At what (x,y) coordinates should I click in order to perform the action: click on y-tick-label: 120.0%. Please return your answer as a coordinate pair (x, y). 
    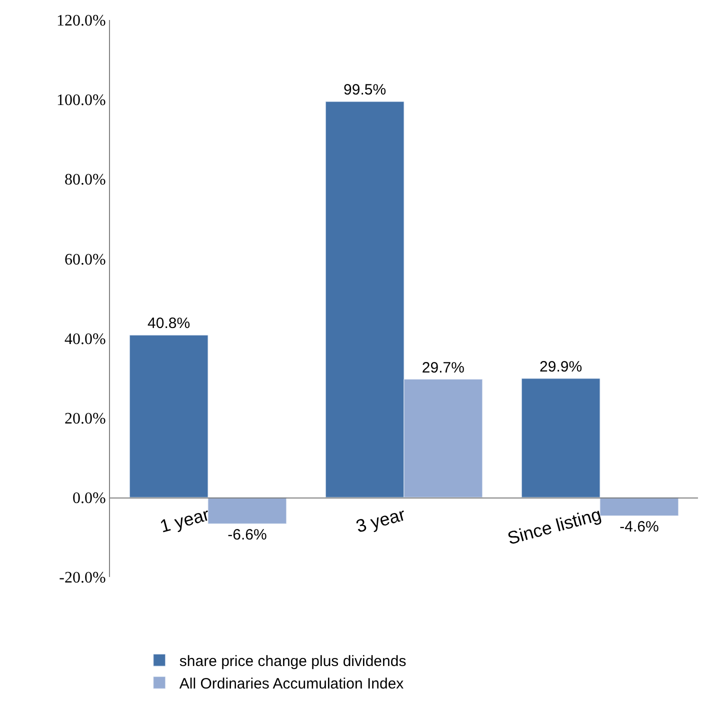
    Looking at the image, I should click on (81, 21).